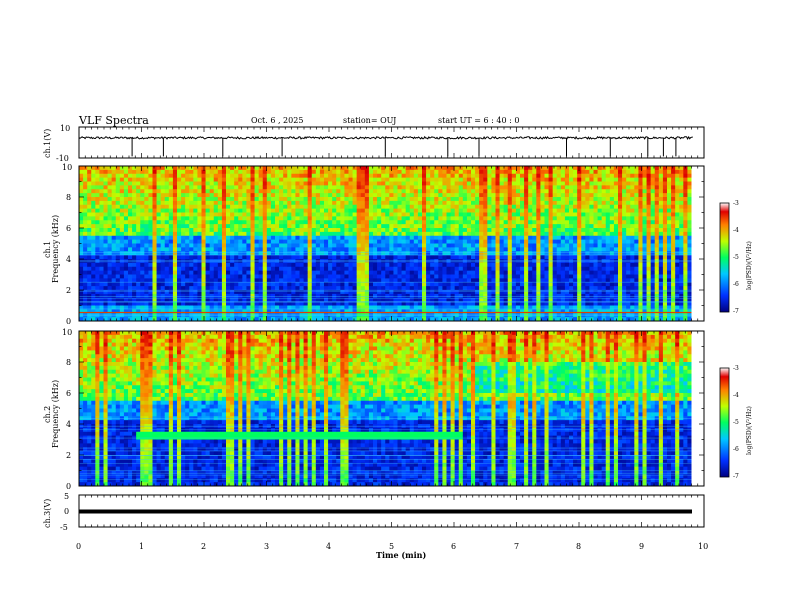 The height and width of the screenshot is (612, 792). What do you see at coordinates (374, 143) in the screenshot?
I see `ch1-waveform-panel: 10 -10 ch.1(V)` at bounding box center [374, 143].